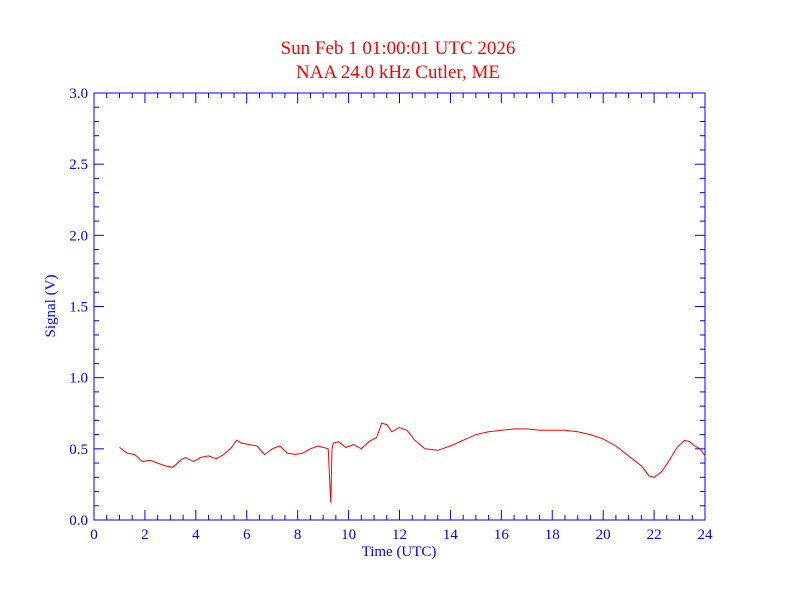 This screenshot has width=792, height=612. Describe the element at coordinates (399, 552) in the screenshot. I see `x-axis-label: Time (UTC)` at that location.